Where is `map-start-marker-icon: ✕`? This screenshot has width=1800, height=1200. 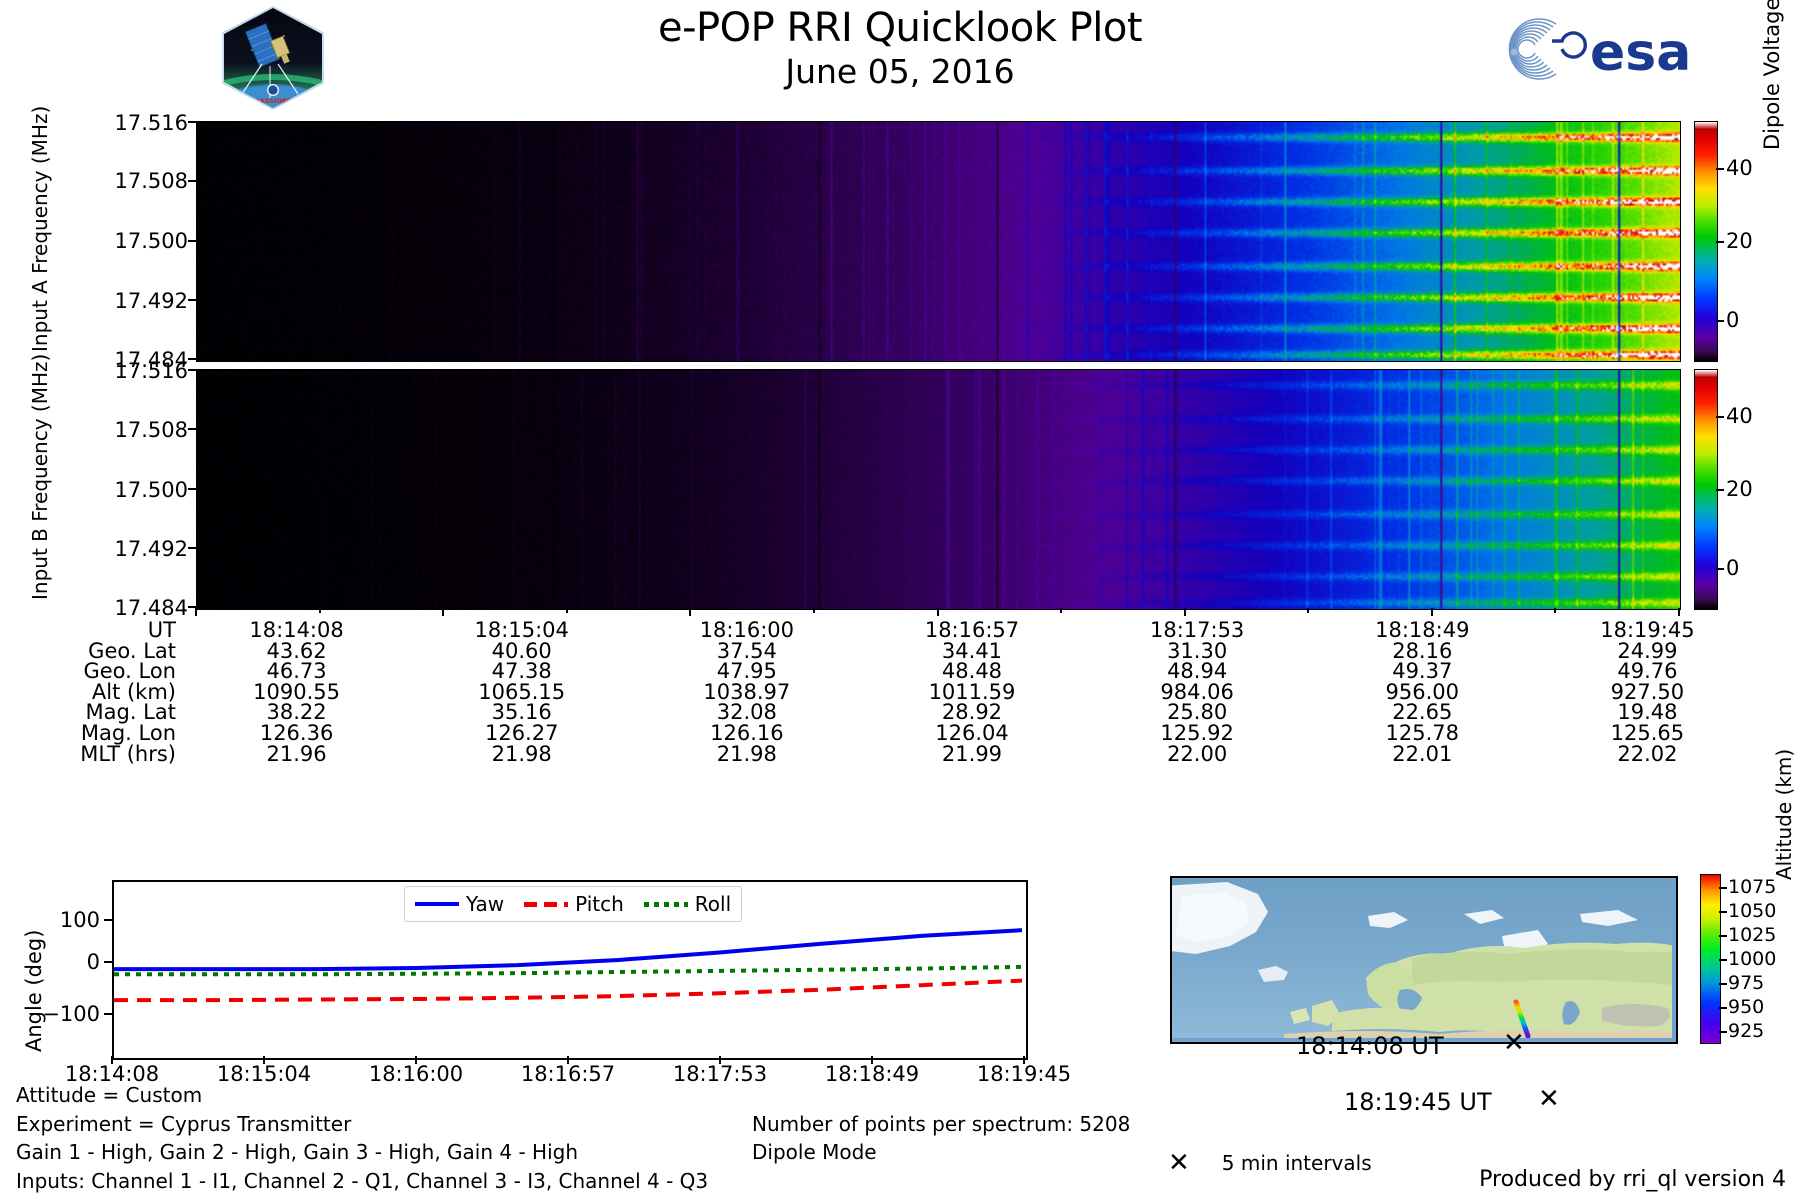
map-start-marker-icon: ✕ is located at coordinates (1514, 1043).